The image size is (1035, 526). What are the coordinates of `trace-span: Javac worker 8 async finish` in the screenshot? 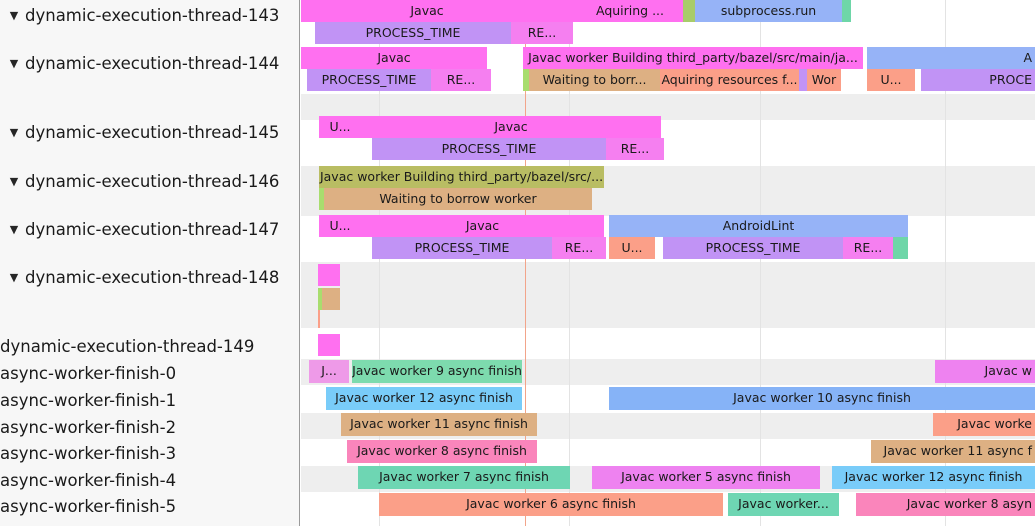 It's located at (442, 451).